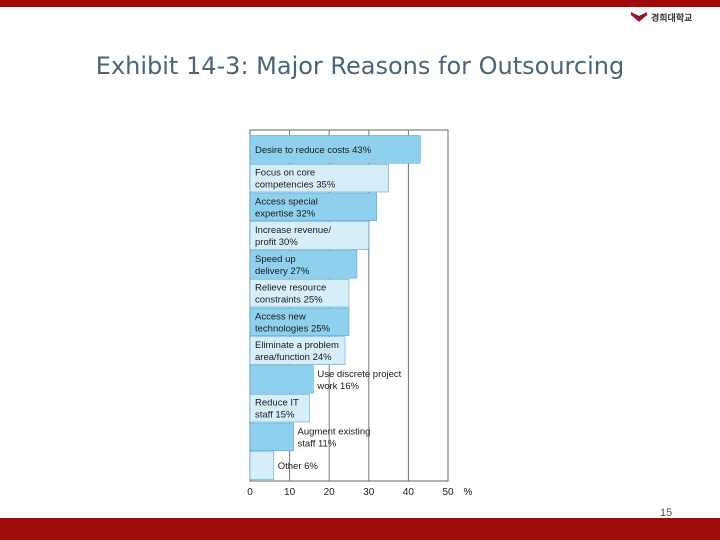 The image size is (720, 540). Describe the element at coordinates (313, 150) in the screenshot. I see `bar-label-1: Desire to reduce costs 43%` at that location.